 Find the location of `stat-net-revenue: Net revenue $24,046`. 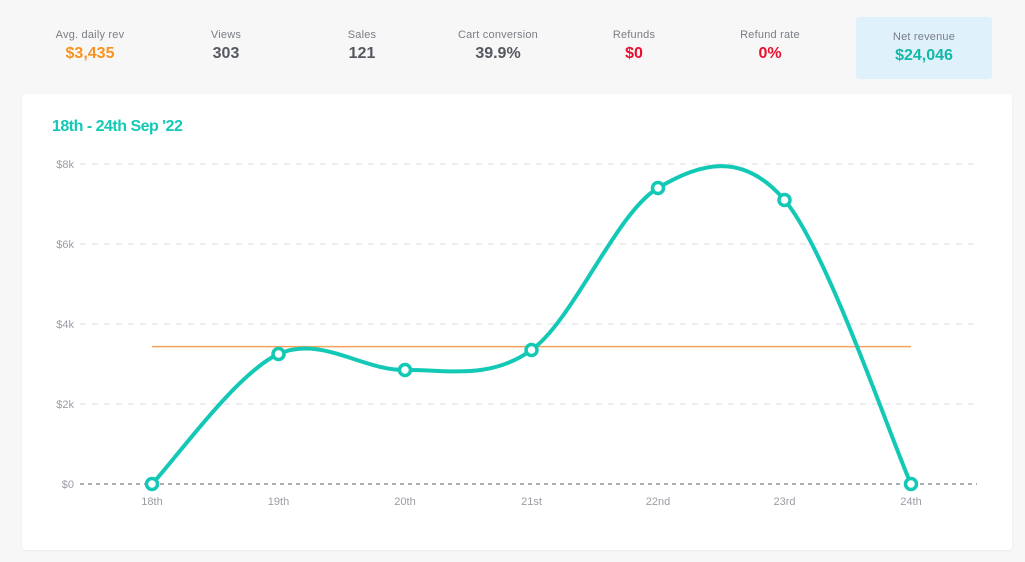

stat-net-revenue: Net revenue $24,046 is located at coordinates (924, 48).